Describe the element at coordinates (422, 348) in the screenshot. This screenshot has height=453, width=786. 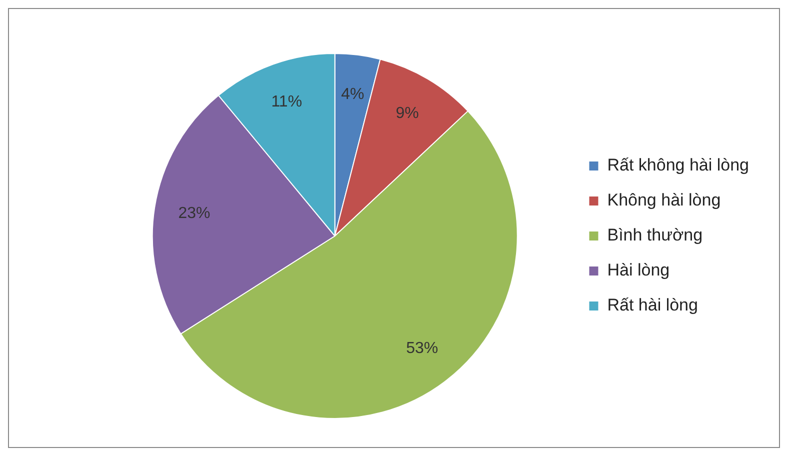
I see `data-label: 53%` at that location.